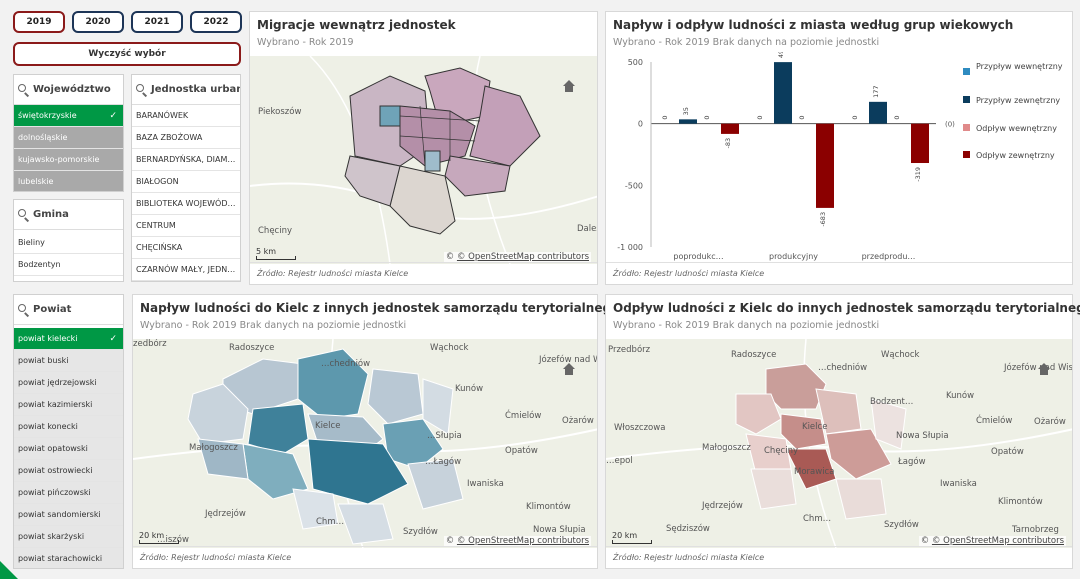 The image size is (1080, 579). I want to click on map-label: Szydłów, so click(901, 525).